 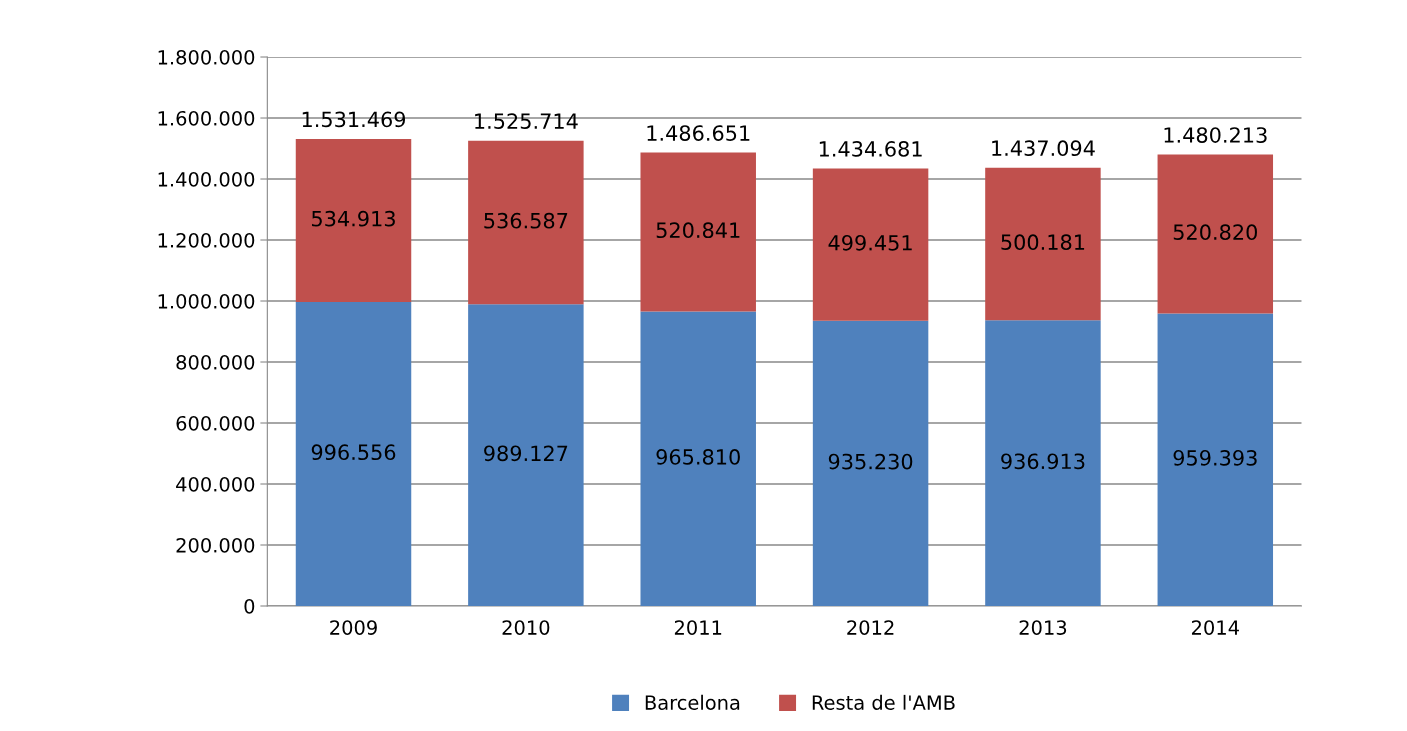 I want to click on data-label: 935.230, so click(x=870, y=461).